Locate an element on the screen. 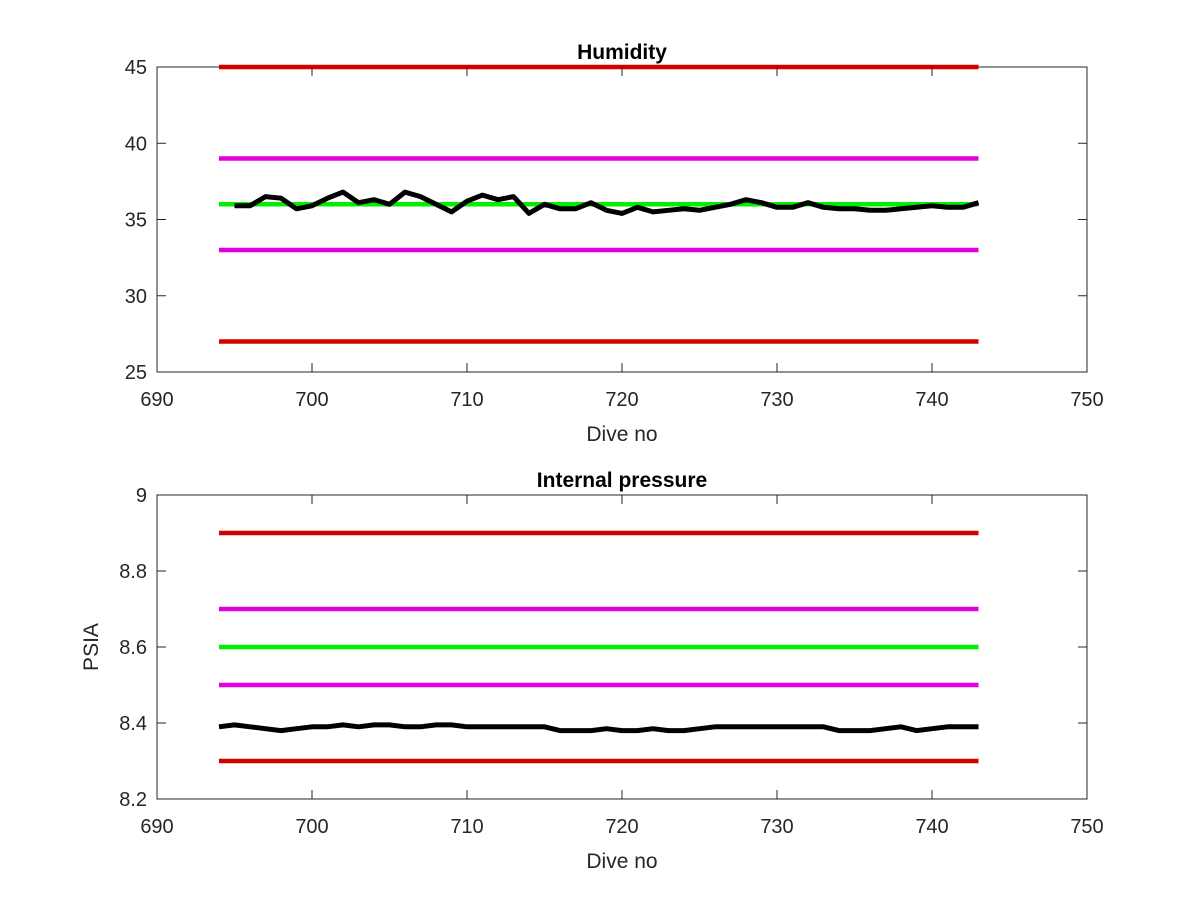 The width and height of the screenshot is (1200, 900). internal-pressure-x-tick-label: 700 is located at coordinates (311, 827).